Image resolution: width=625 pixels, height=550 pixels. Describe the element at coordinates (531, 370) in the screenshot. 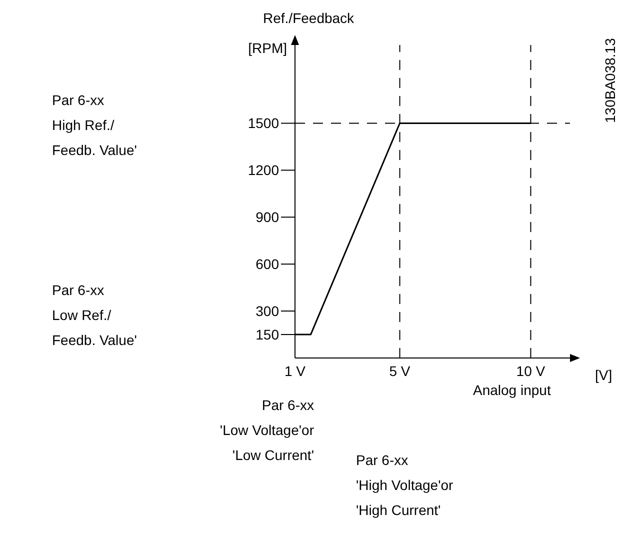

I see `x-tick-label: 10 V` at that location.